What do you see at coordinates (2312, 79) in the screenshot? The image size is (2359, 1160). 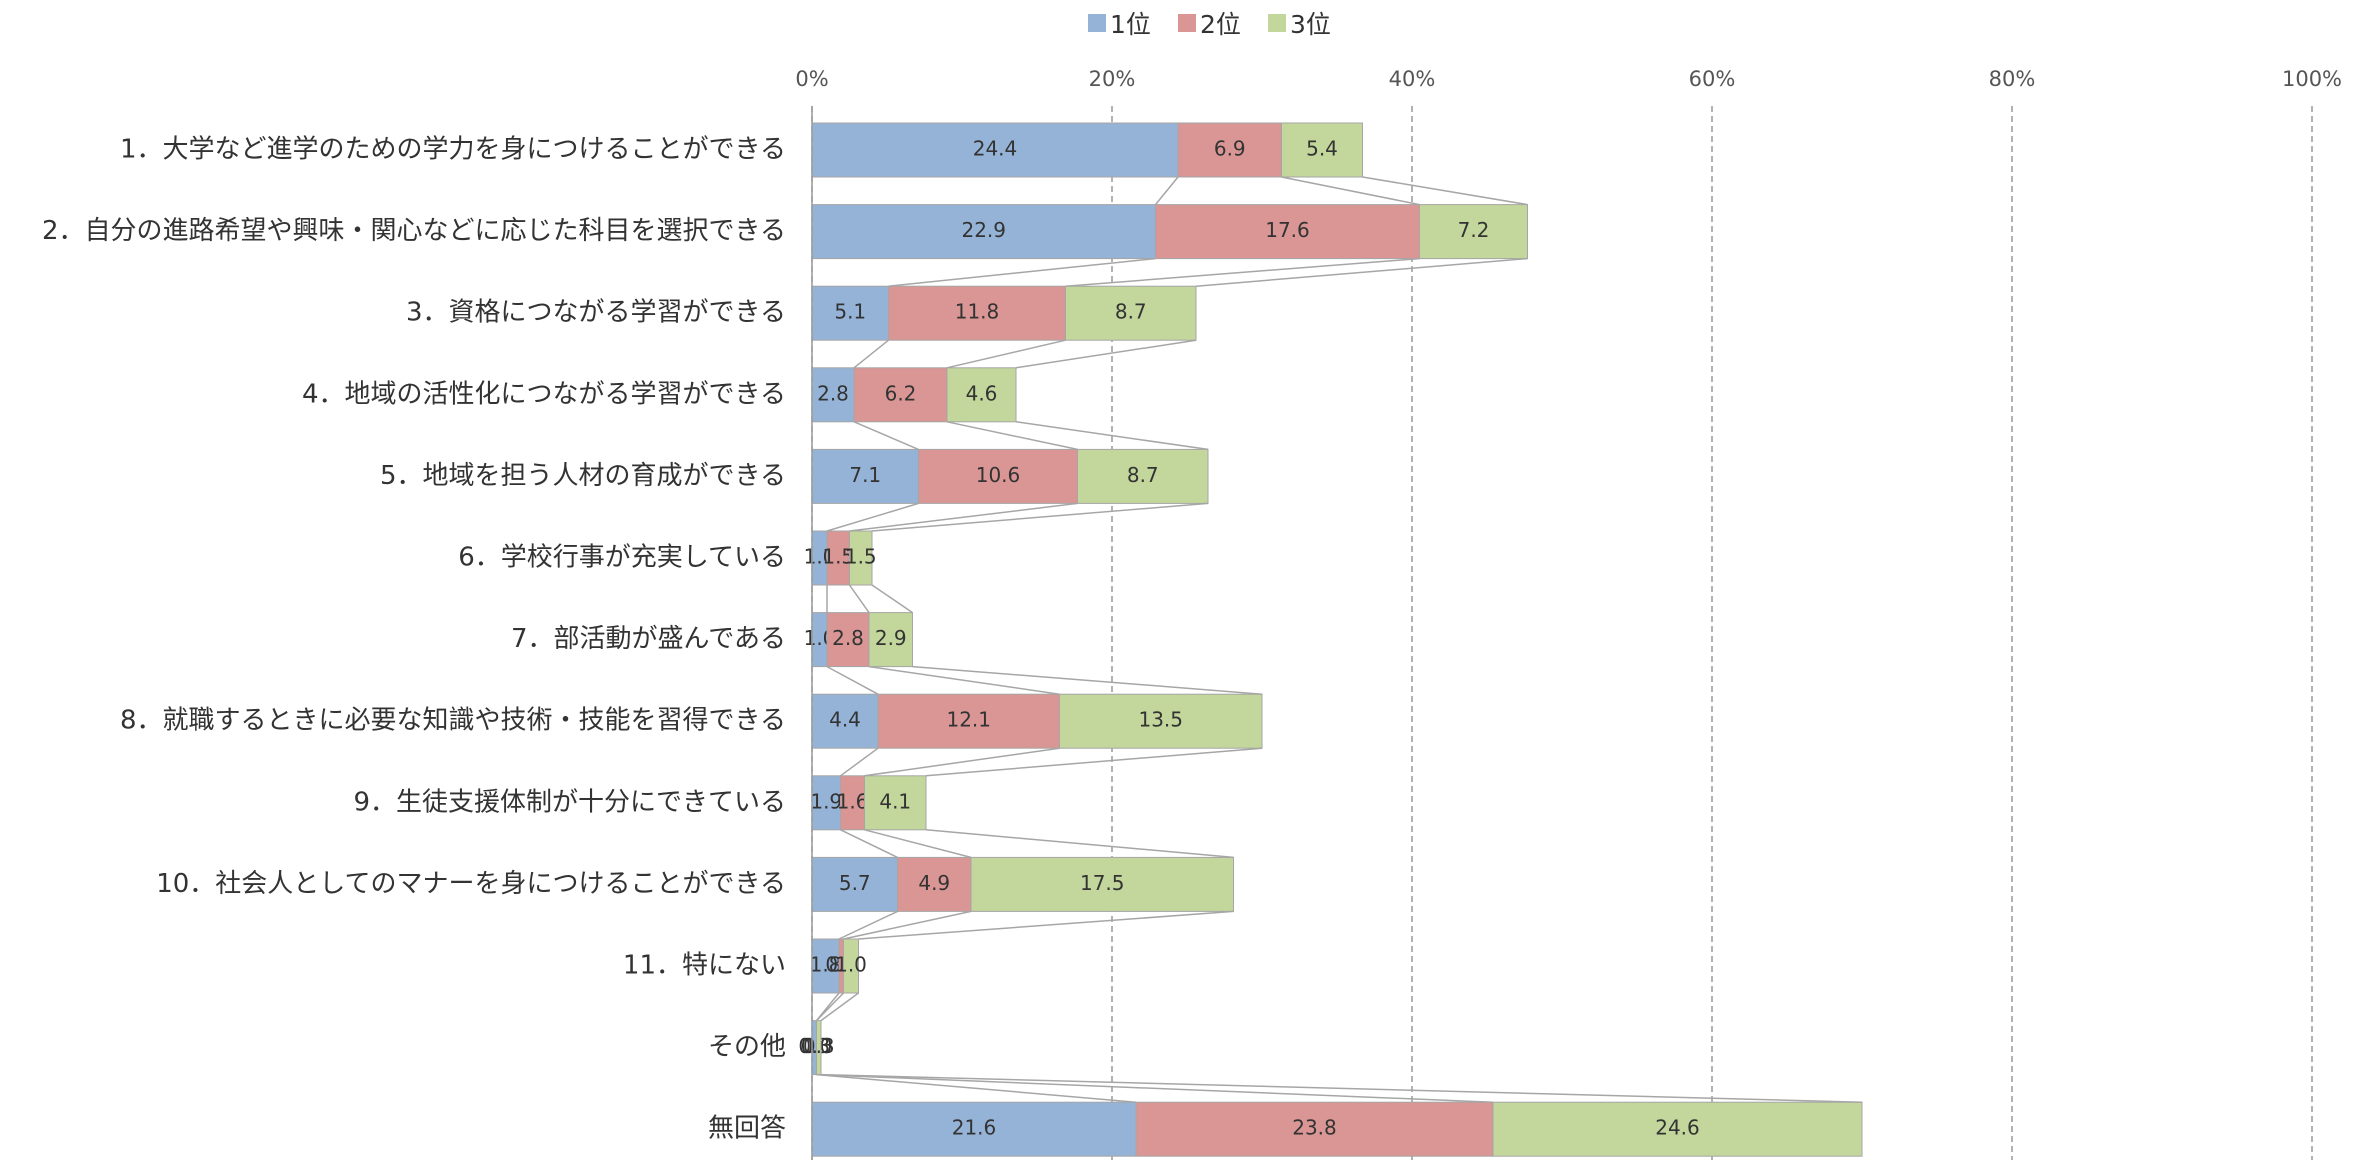 I see `x-tick-label: 100%` at bounding box center [2312, 79].